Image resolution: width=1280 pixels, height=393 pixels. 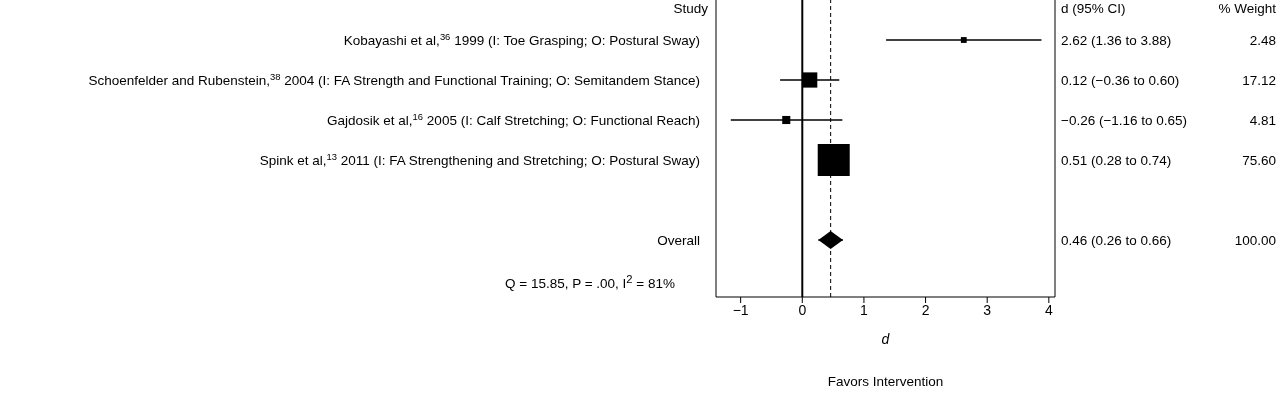 I want to click on text: 0.46 (0.26 to 0.66), so click(x=1116, y=240).